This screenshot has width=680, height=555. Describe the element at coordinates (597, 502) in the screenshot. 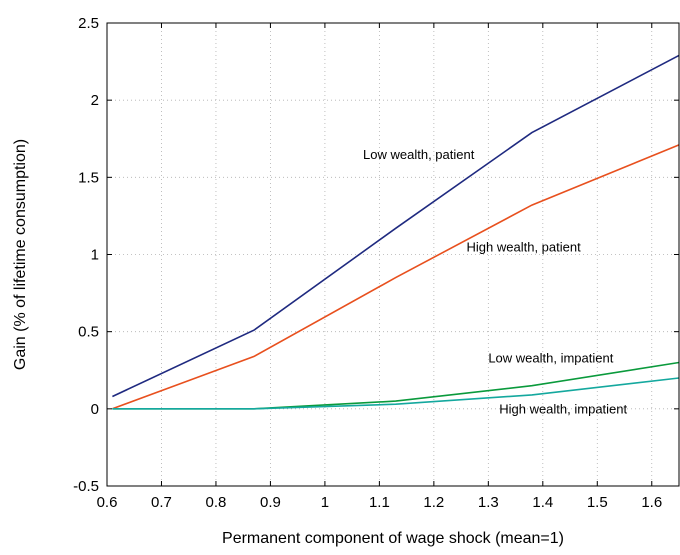

I see `x-tick-label: 1.5` at that location.